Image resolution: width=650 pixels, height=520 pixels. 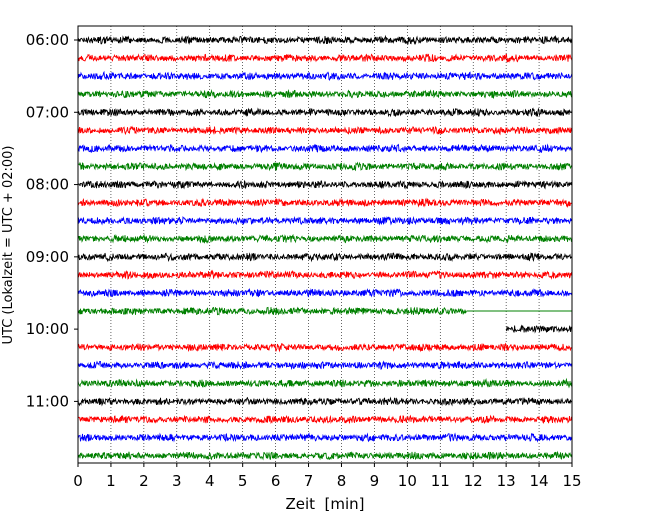 What do you see at coordinates (47, 401) in the screenshot?
I see `y-tick-label: 11:00` at bounding box center [47, 401].